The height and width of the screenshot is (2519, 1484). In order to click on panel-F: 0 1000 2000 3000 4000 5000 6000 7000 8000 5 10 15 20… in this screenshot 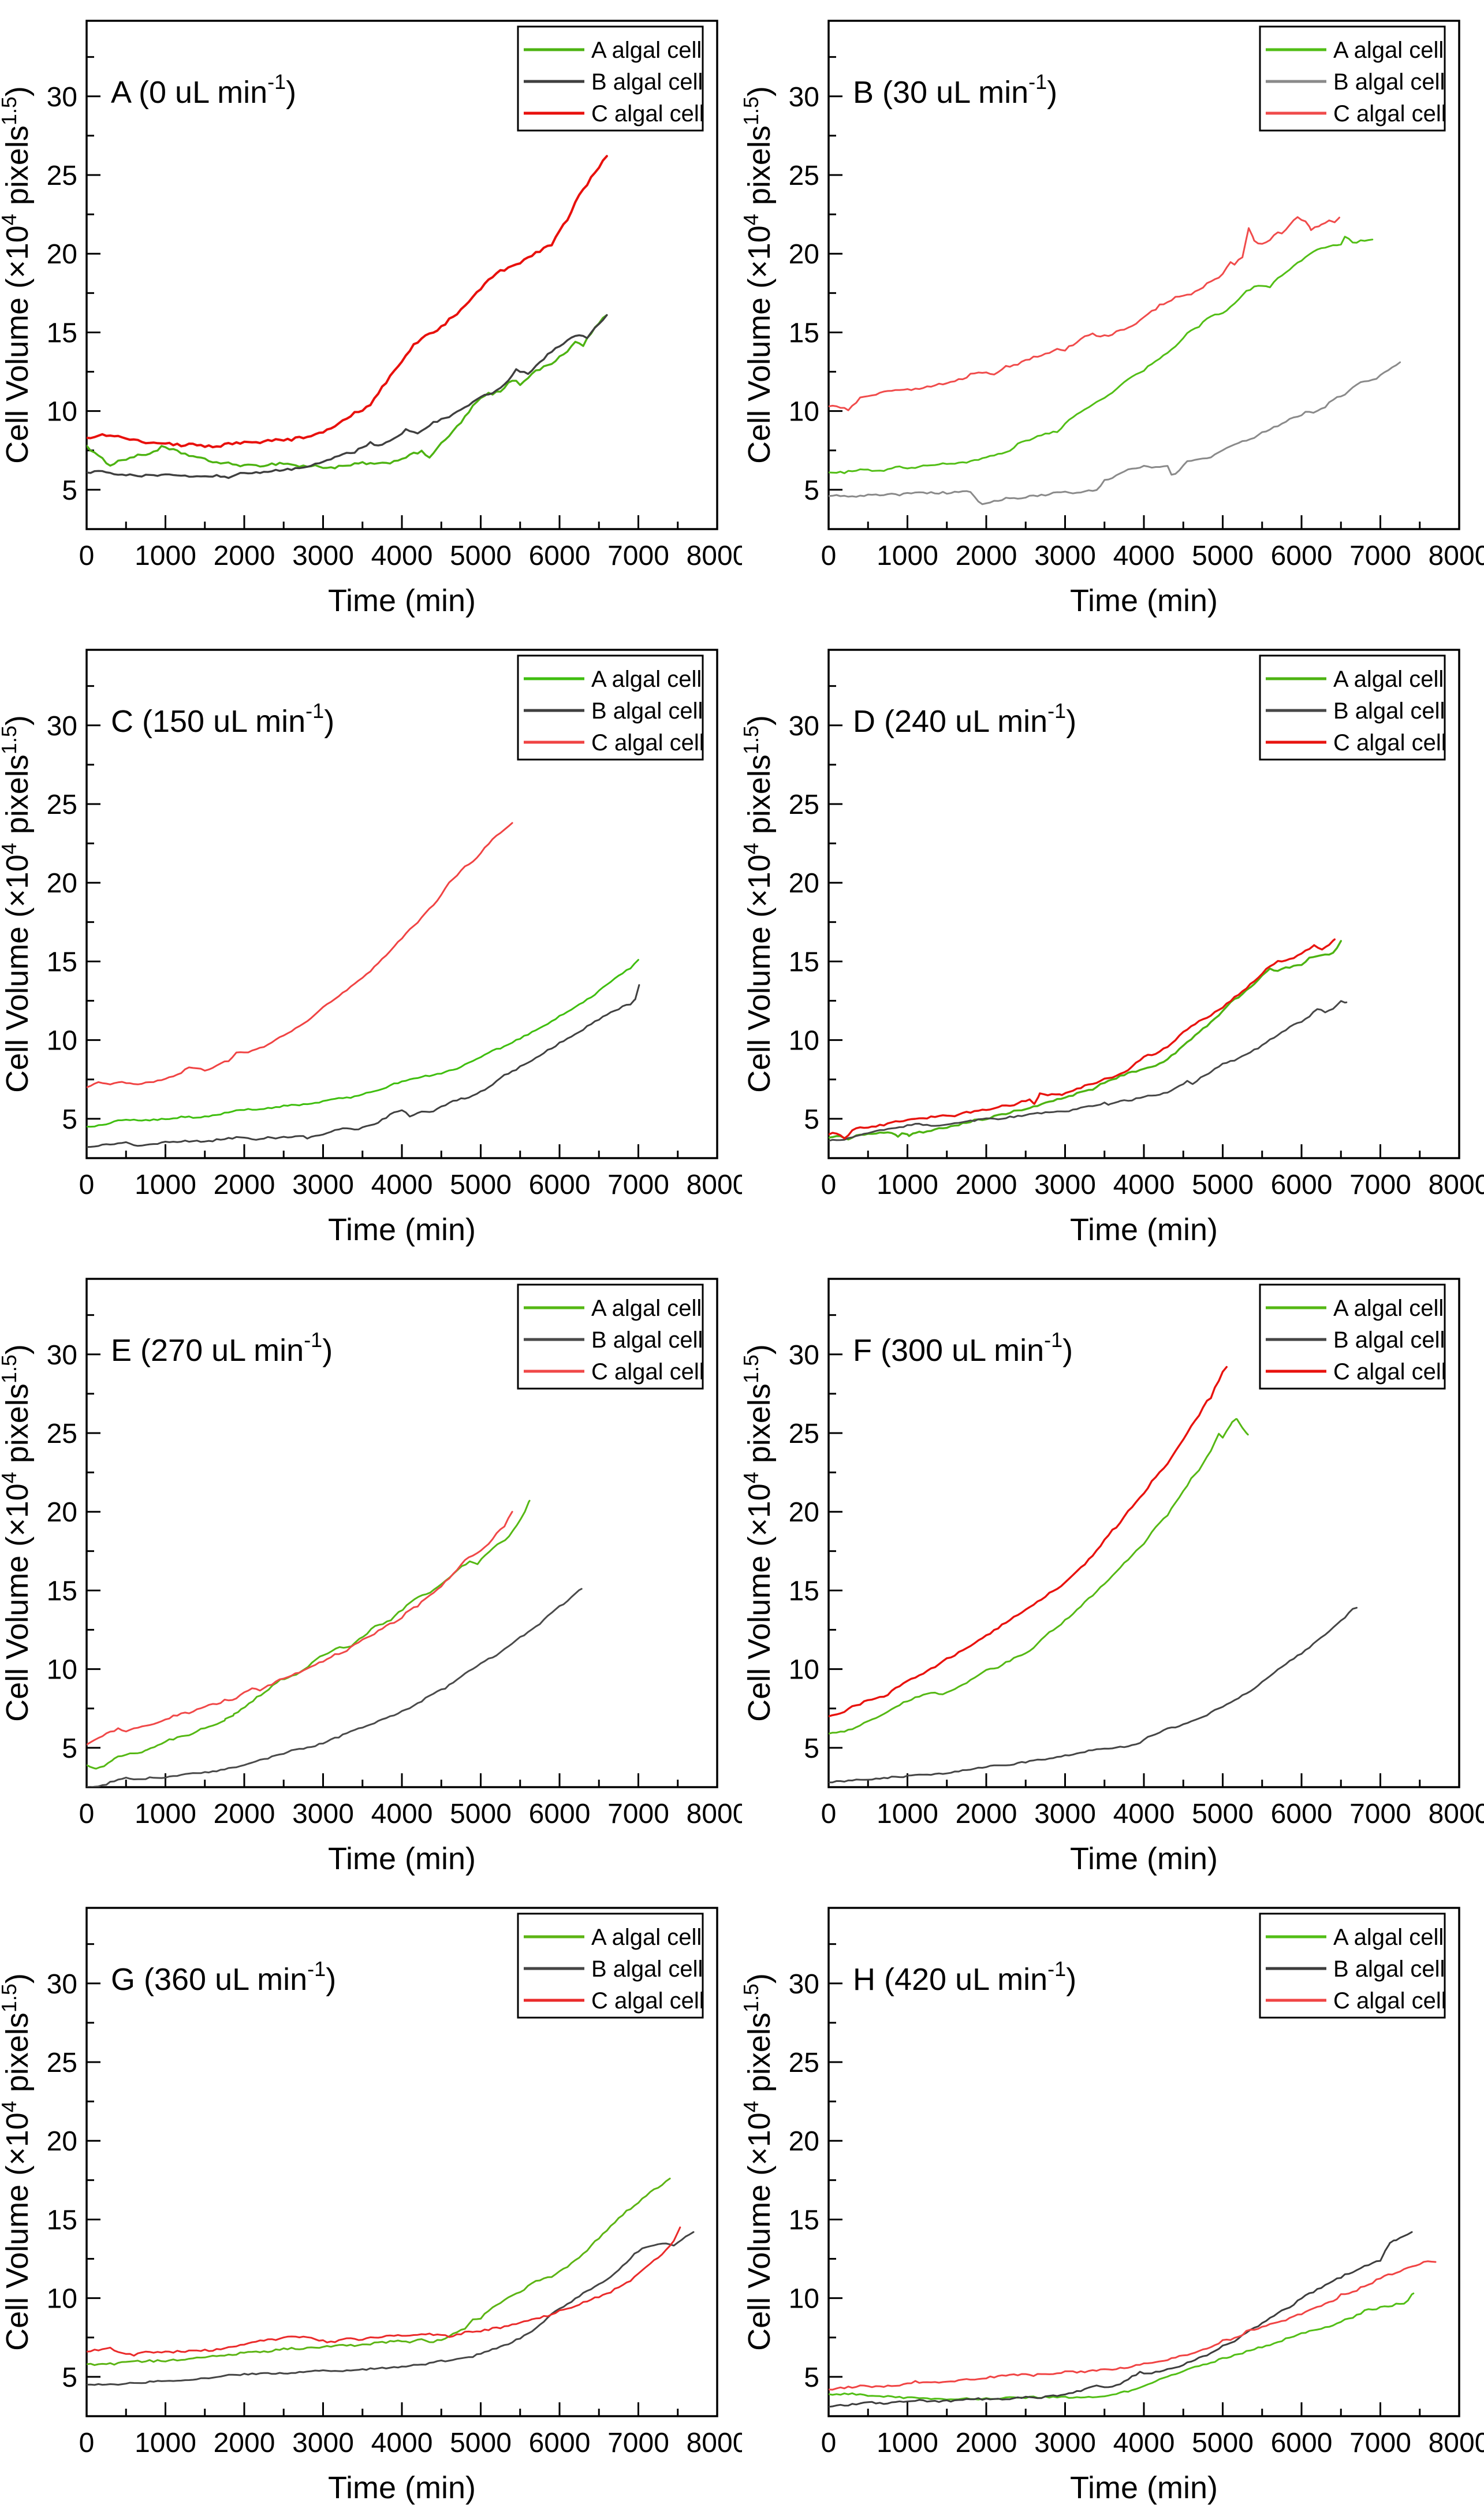, I will do `click(1111, 1572)`.